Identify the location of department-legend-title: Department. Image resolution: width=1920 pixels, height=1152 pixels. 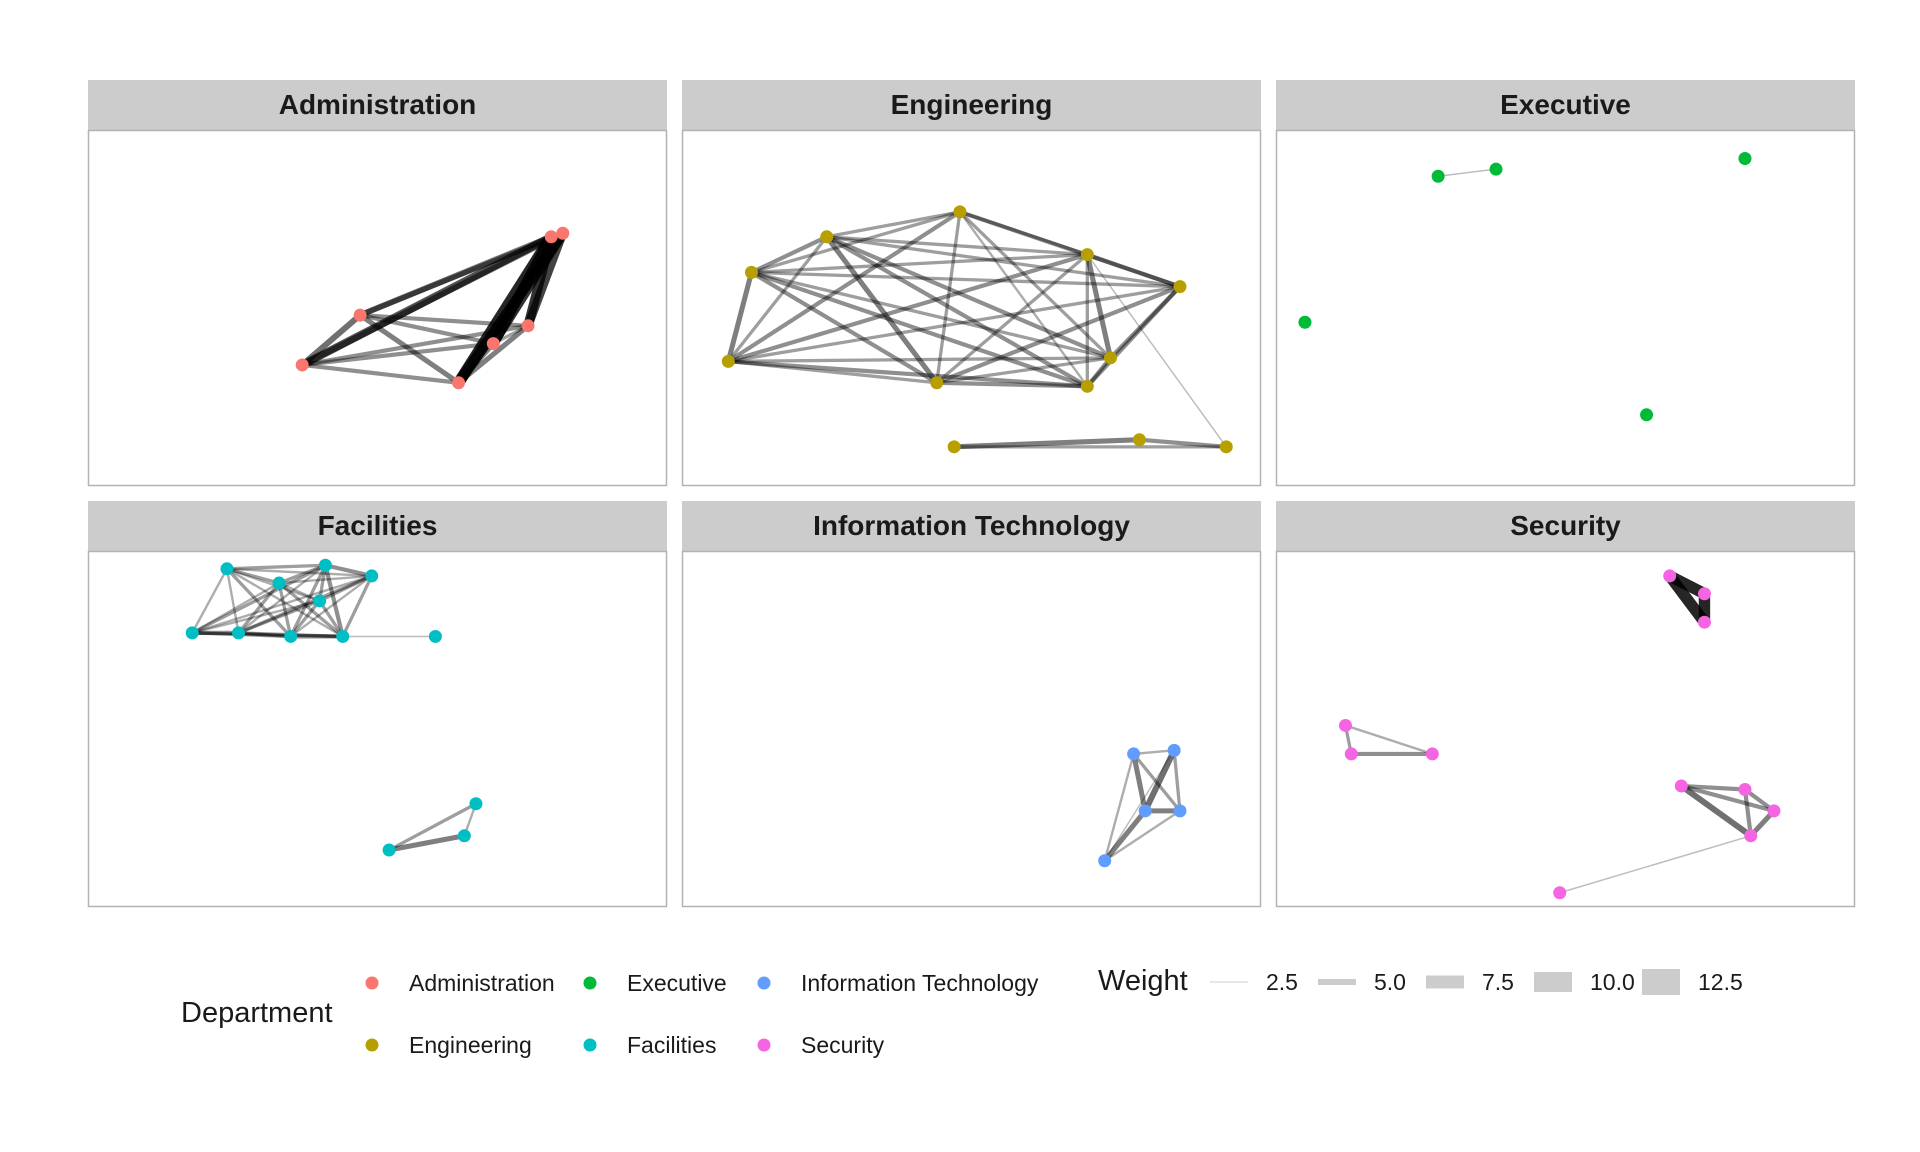
(257, 1013).